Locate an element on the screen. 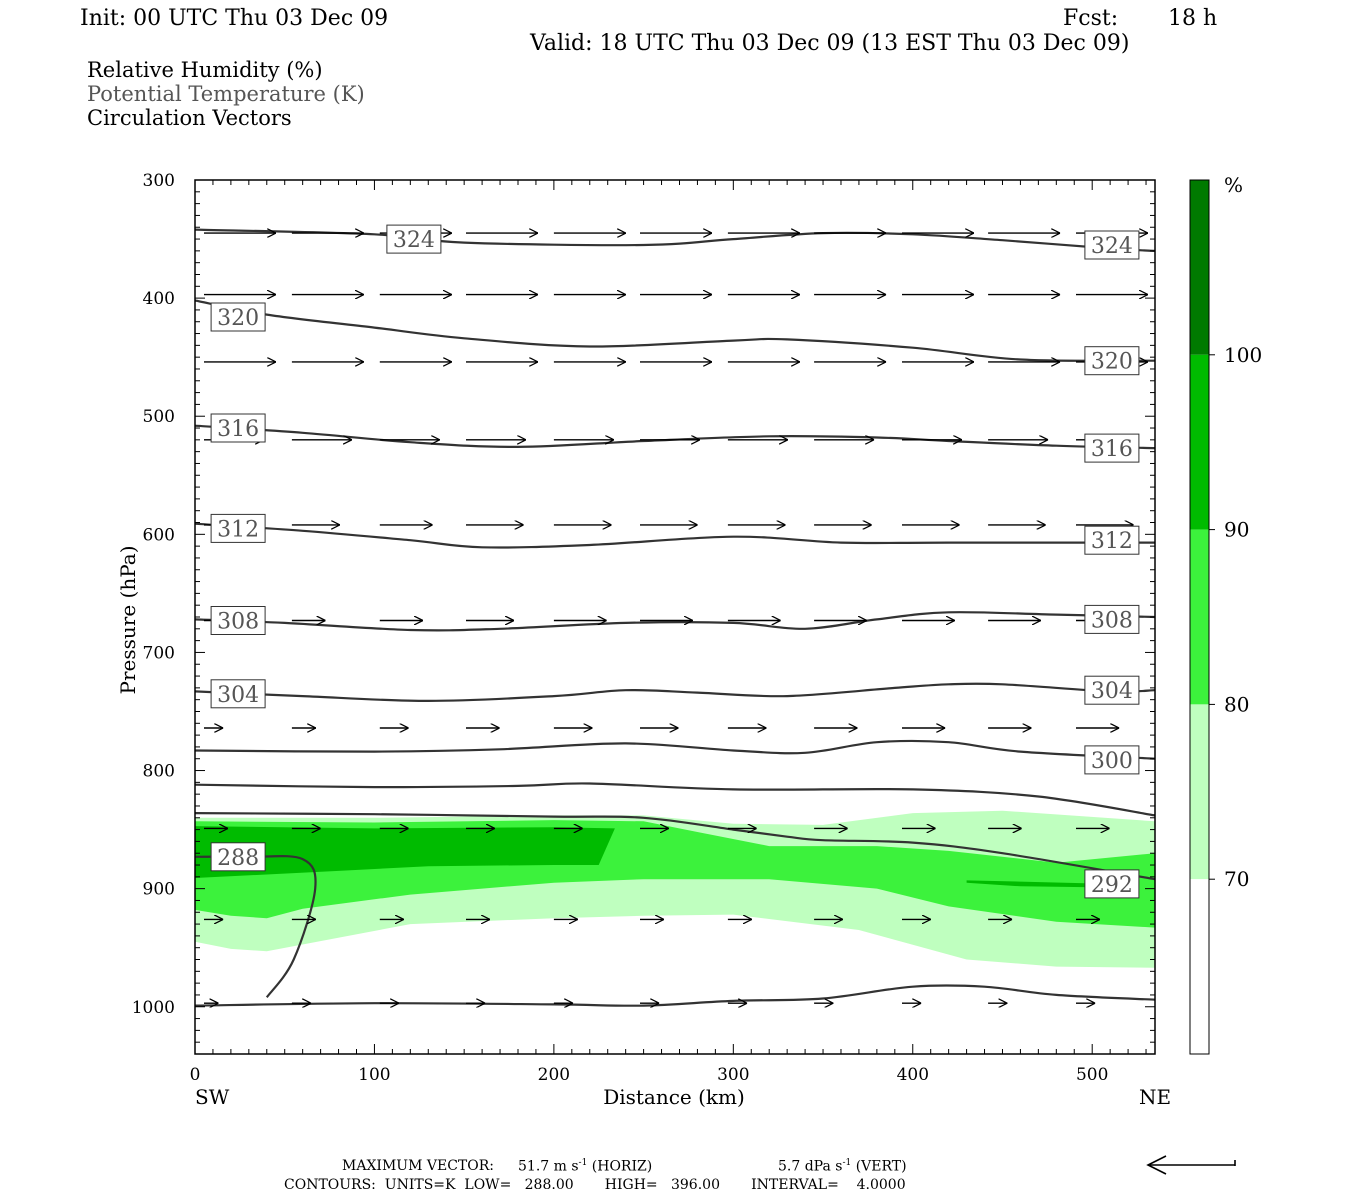 The height and width of the screenshot is (1200, 1350). x-tick-label: 0 is located at coordinates (195, 1075).